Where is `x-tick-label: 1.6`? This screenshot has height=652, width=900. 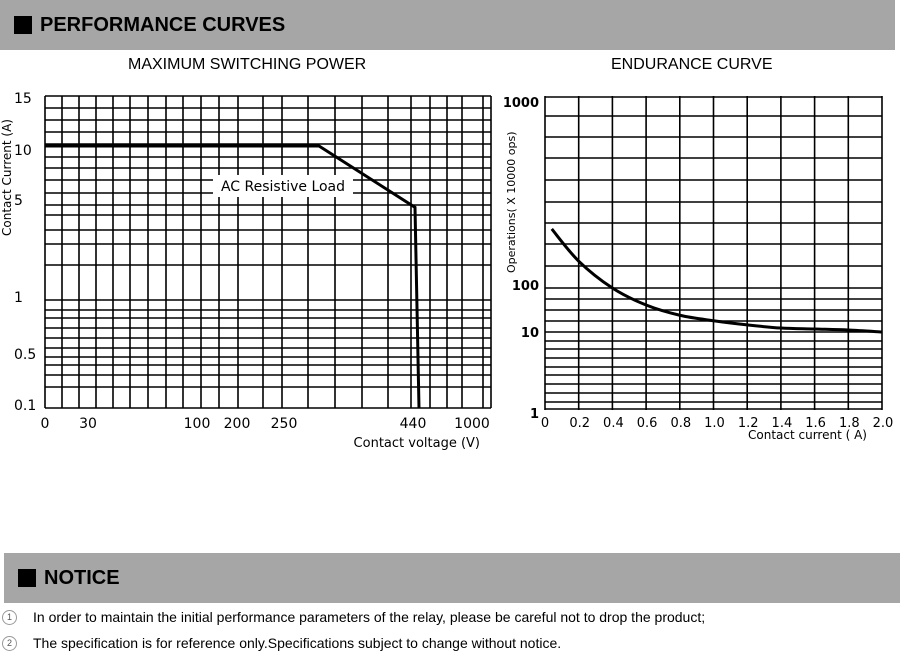 x-tick-label: 1.6 is located at coordinates (815, 423).